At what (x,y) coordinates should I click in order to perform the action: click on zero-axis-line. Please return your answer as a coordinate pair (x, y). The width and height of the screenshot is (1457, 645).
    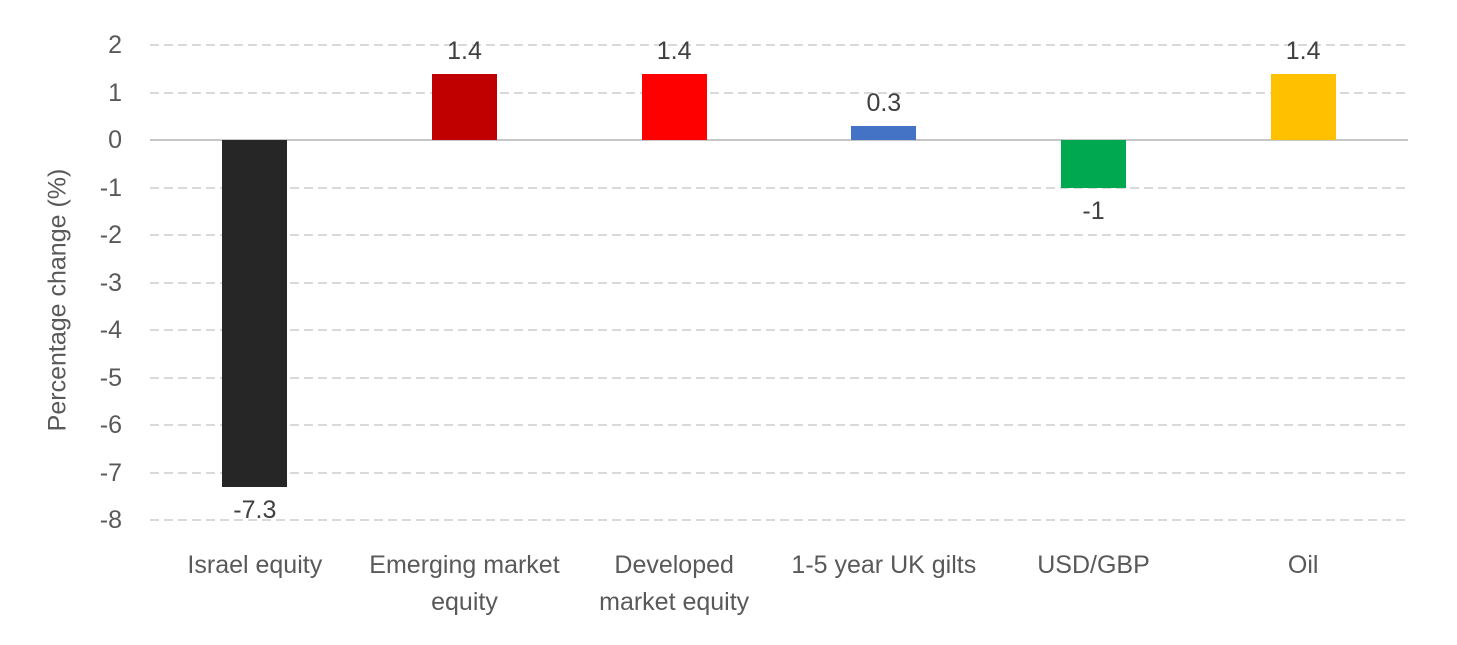
    Looking at the image, I should click on (779, 140).